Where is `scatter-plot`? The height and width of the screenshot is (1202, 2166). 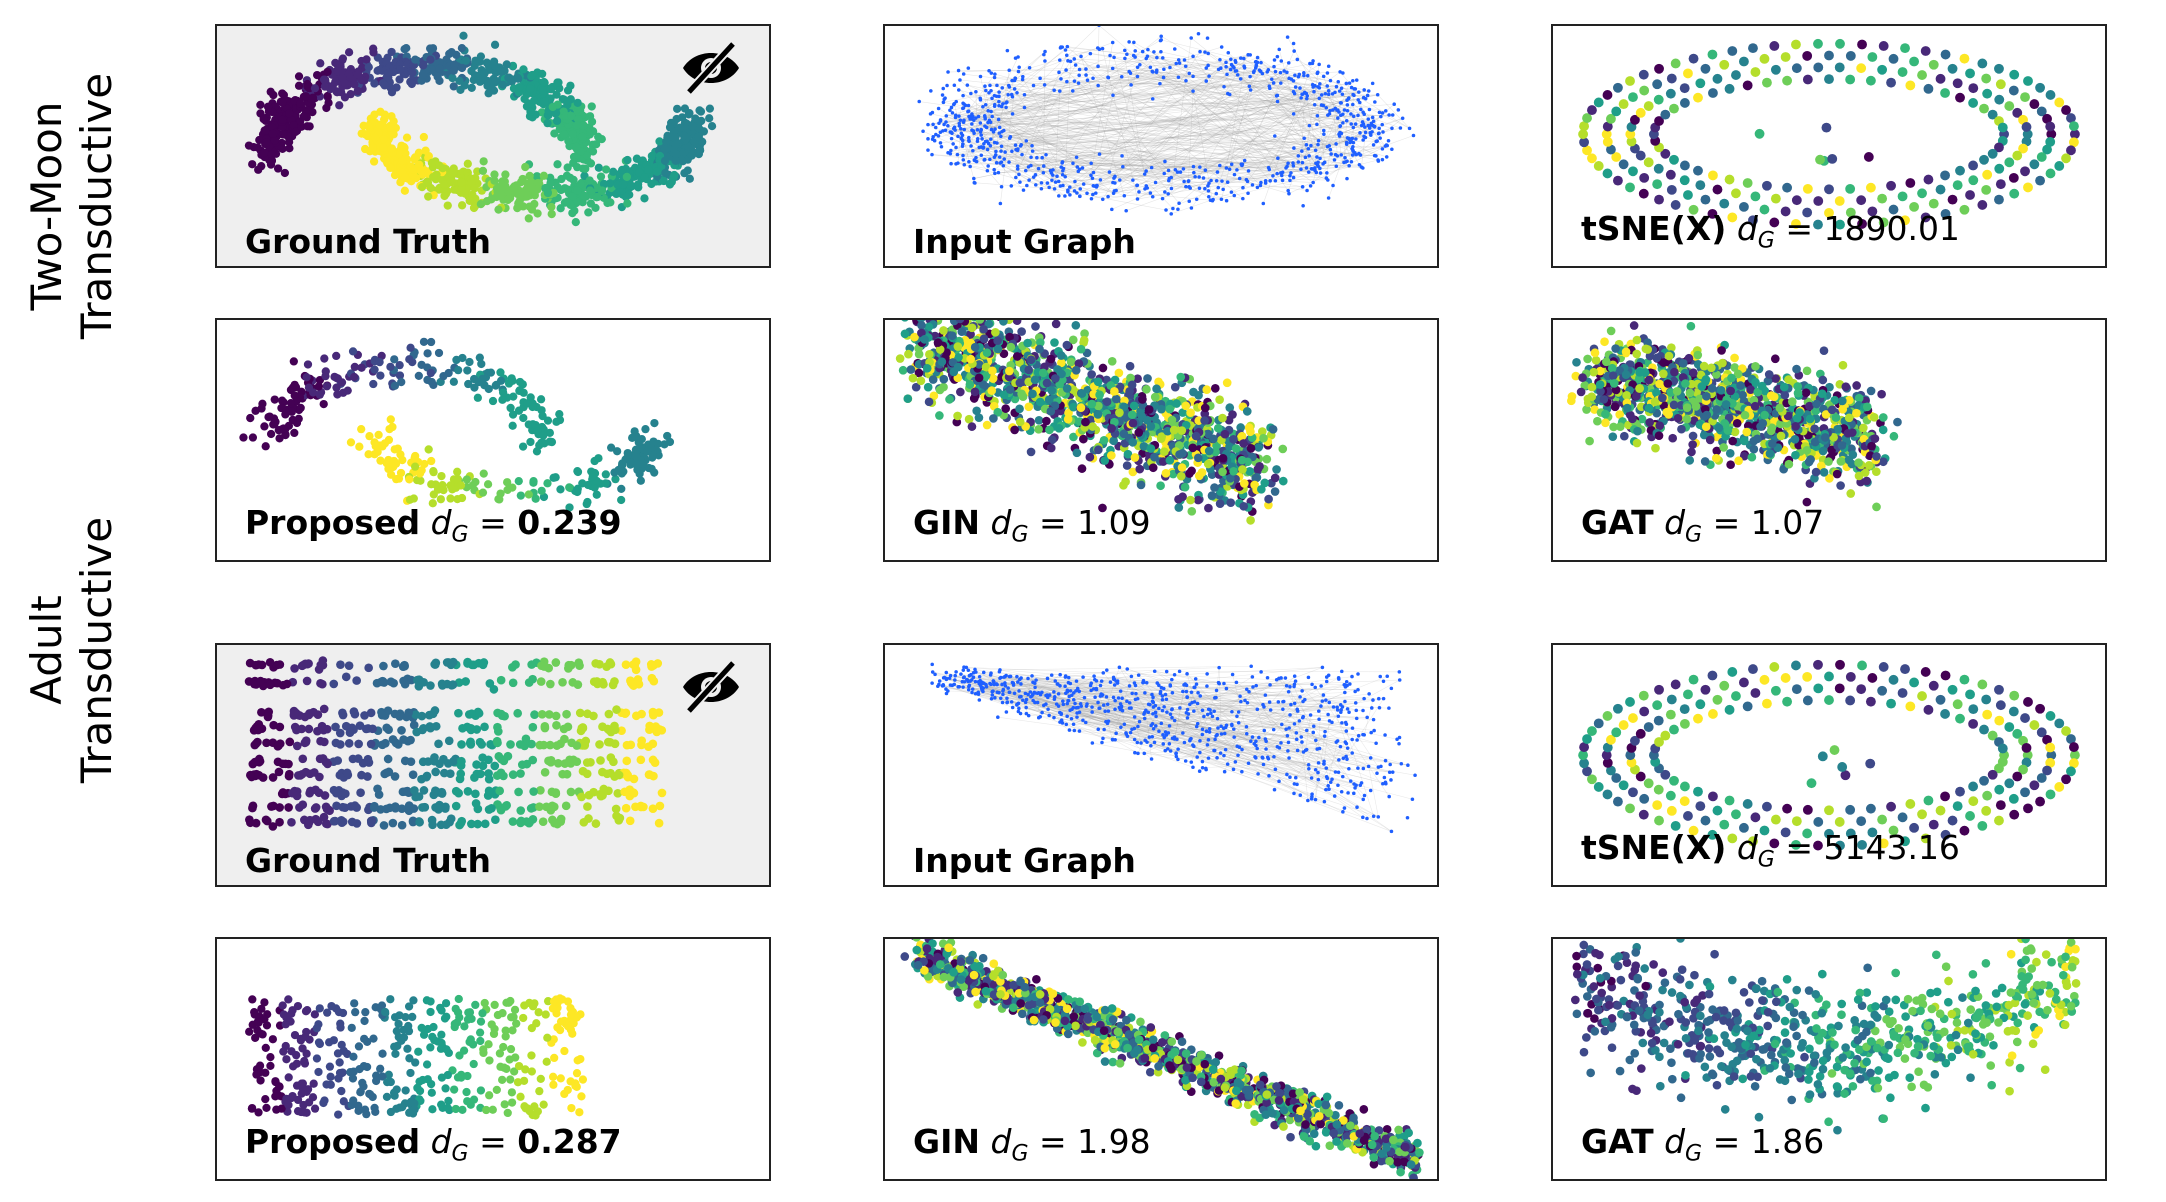 scatter-plot is located at coordinates (1734, 416).